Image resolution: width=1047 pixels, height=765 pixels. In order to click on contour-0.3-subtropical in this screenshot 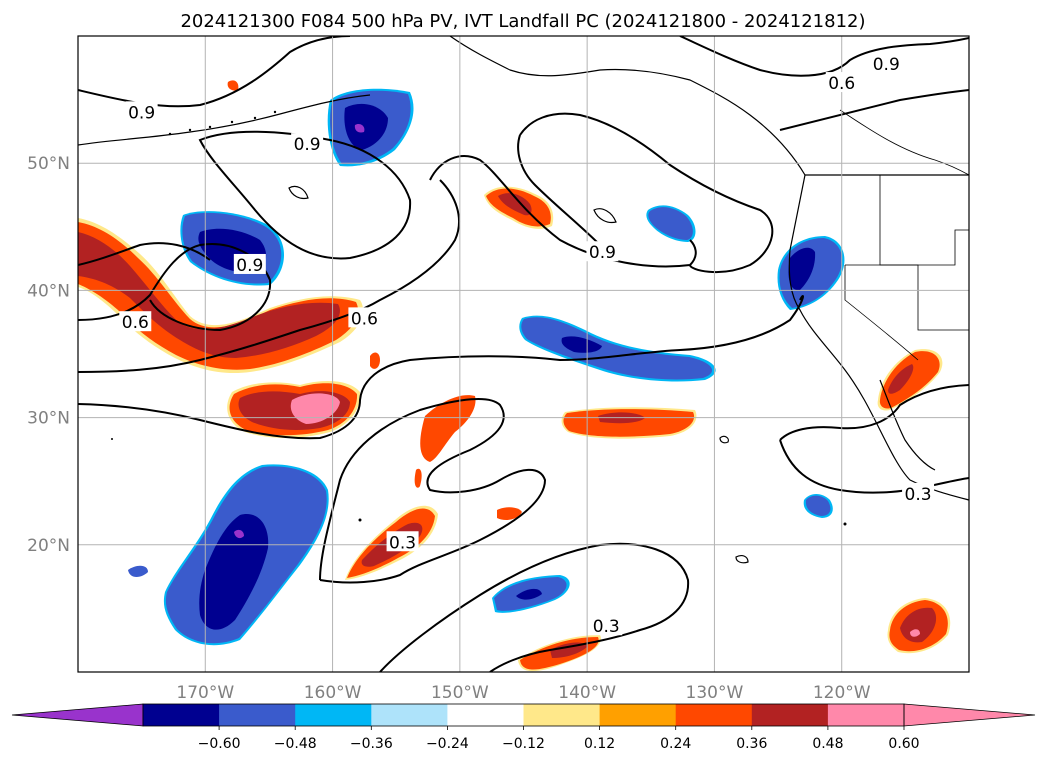, I will do `click(433, 490)`.